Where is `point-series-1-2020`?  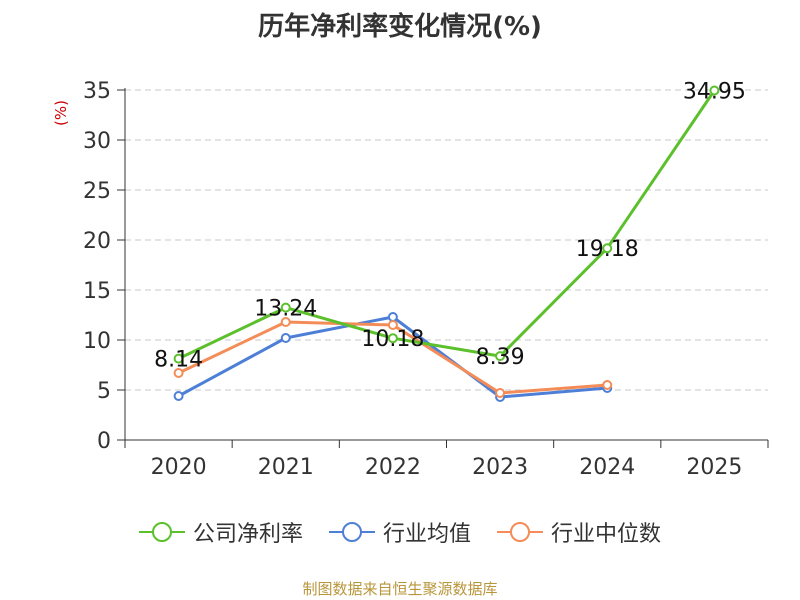
point-series-1-2020 is located at coordinates (178, 396).